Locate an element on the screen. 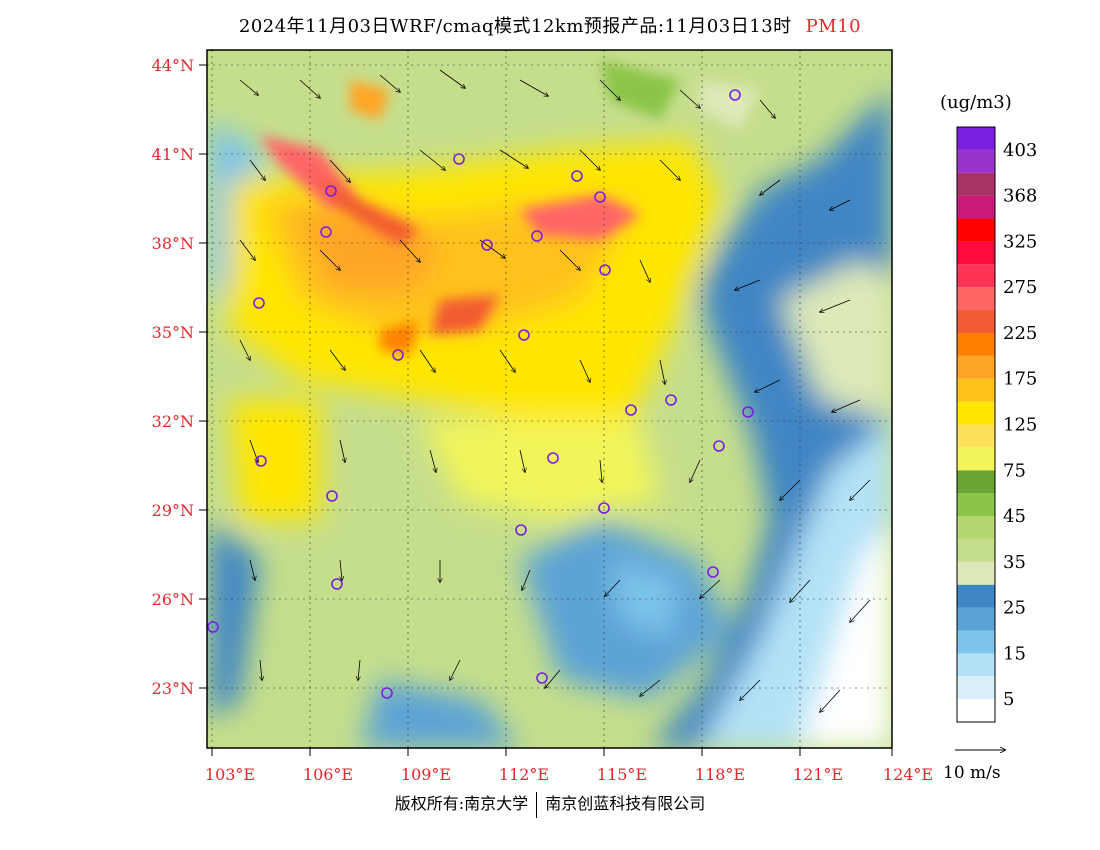  colorbar-label: 125 is located at coordinates (1020, 425).